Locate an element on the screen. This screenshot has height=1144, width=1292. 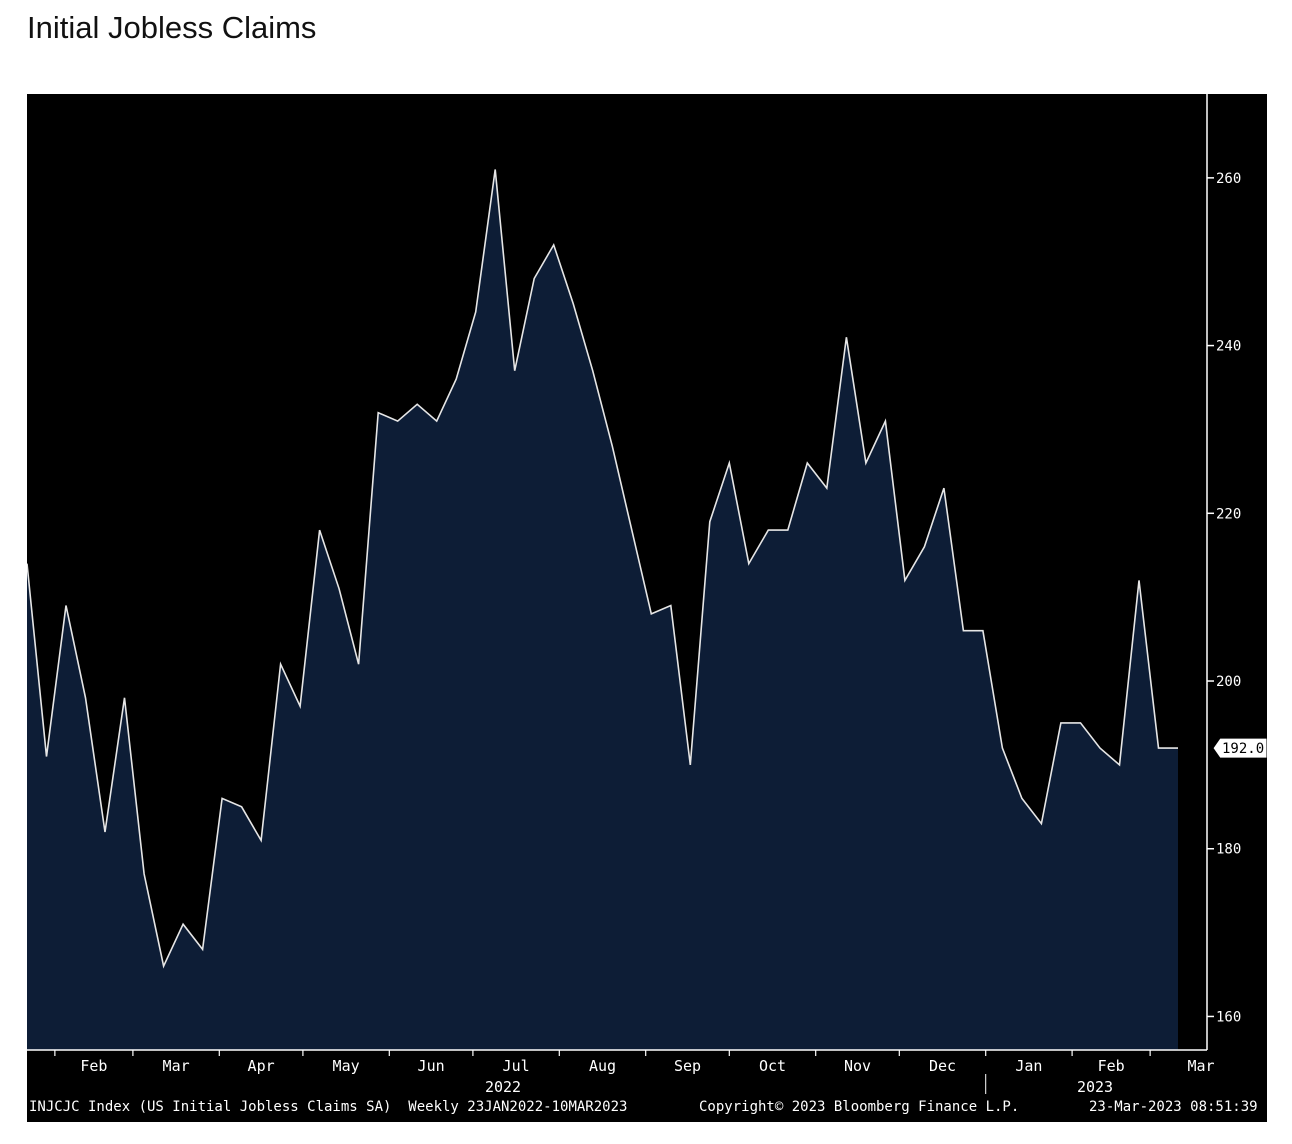
x-month-label-4: Jun is located at coordinates (431, 1066).